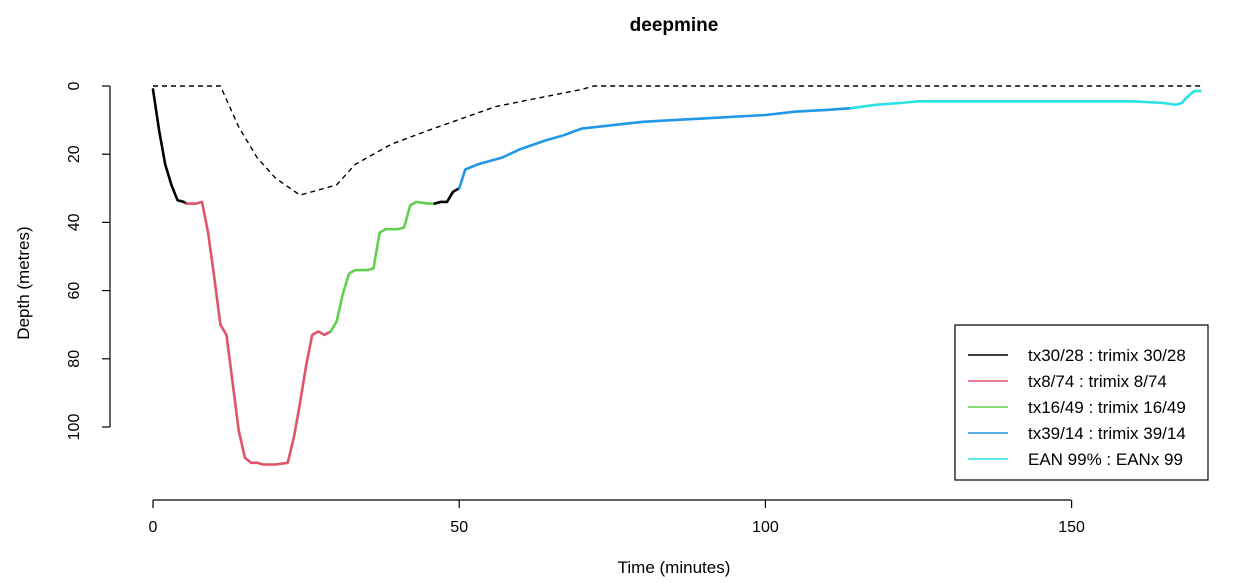 This screenshot has width=1237, height=583. I want to click on legend-label: tx8/74 : trimix 8/74, so click(1097, 381).